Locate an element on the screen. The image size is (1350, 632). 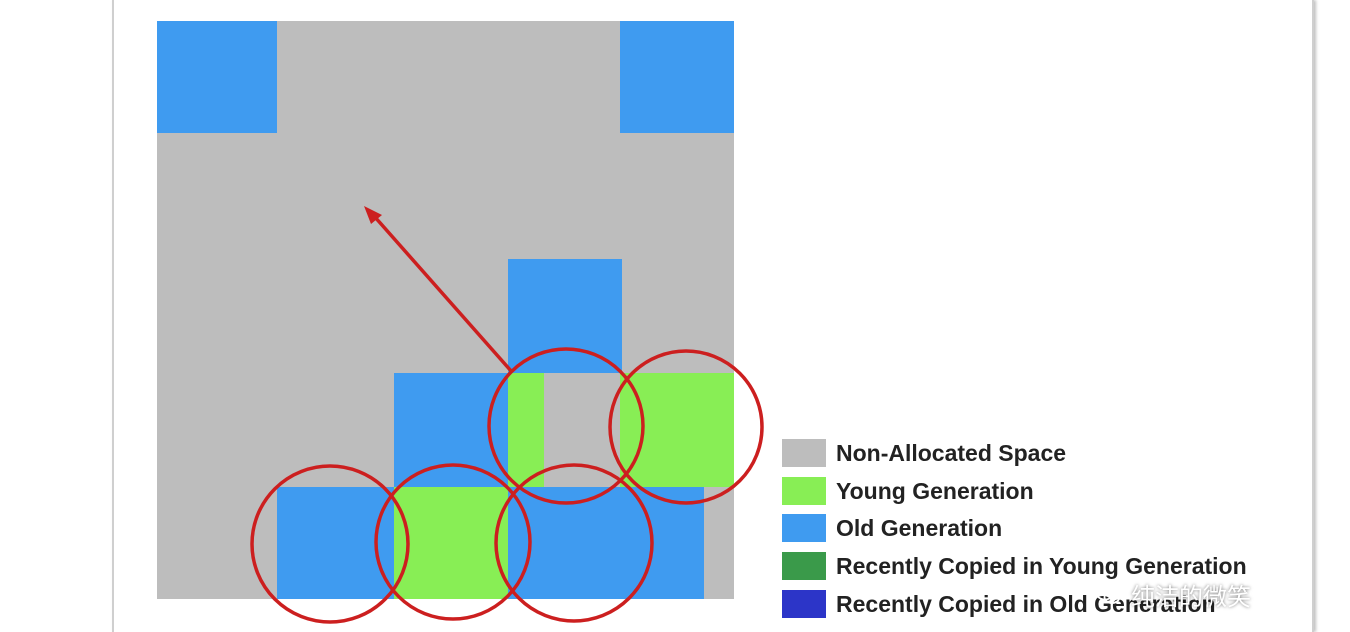
watermark: 纯洁的微笑 is located at coordinates (1173, 594).